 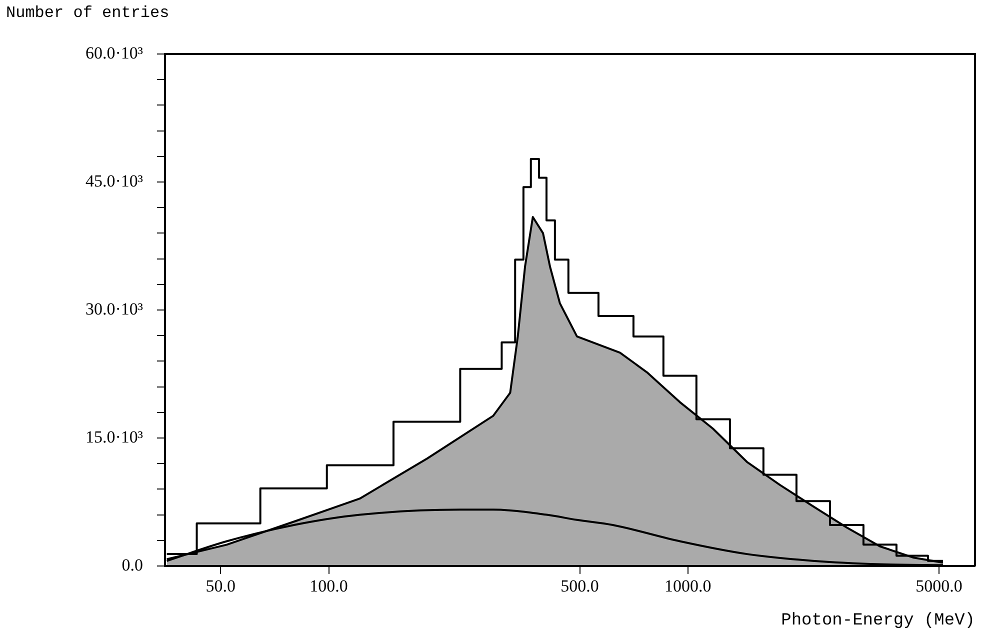 What do you see at coordinates (114, 52) in the screenshot?
I see `y-tick-label: 60.0·10³` at bounding box center [114, 52].